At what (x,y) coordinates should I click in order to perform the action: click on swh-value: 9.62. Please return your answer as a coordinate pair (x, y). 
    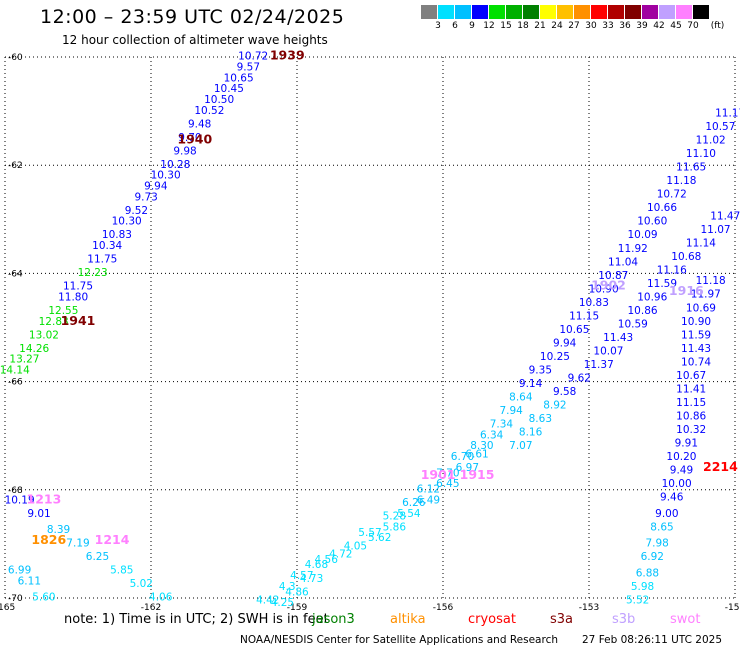
    Looking at the image, I should click on (579, 379).